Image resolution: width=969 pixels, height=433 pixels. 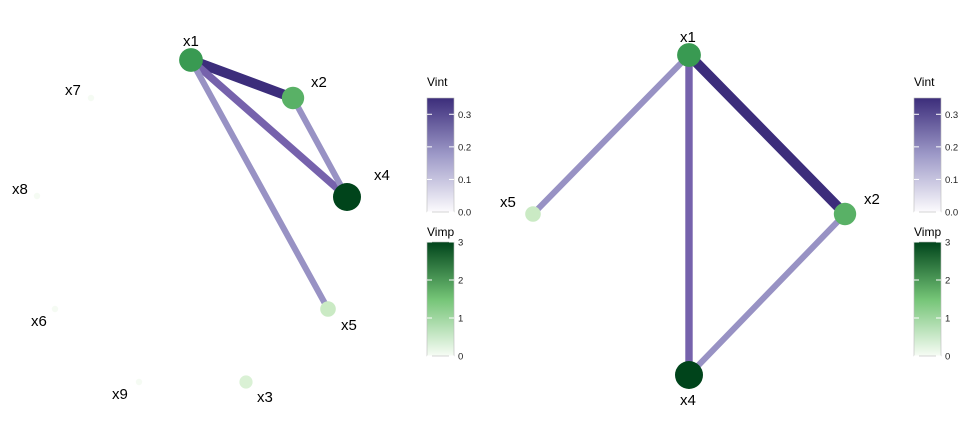 What do you see at coordinates (39, 321) in the screenshot?
I see `node-label-x6: x6` at bounding box center [39, 321].